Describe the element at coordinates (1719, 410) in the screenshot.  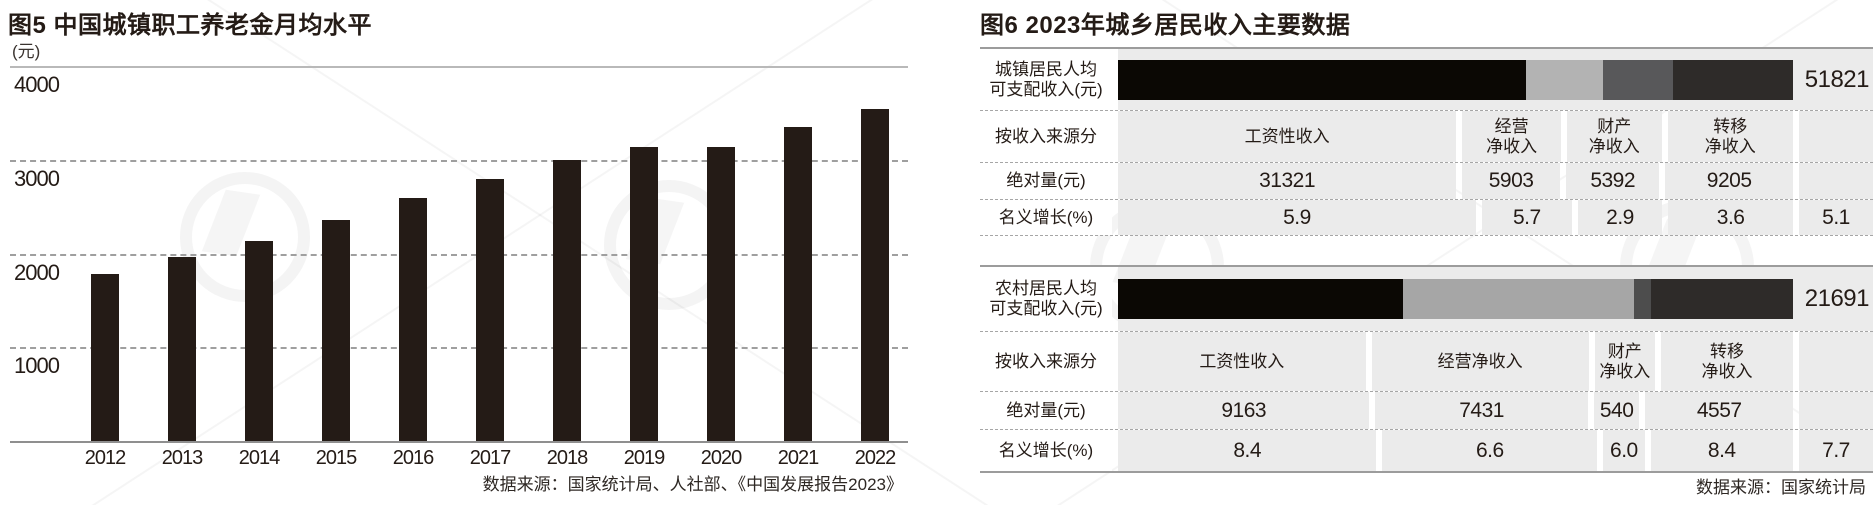
I see `cell-value: 4557` at that location.